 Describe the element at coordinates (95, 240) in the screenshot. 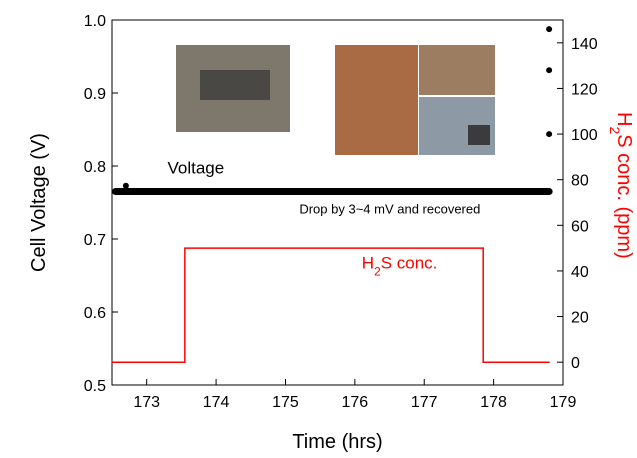

I see `y-tick-label: 0.7` at that location.